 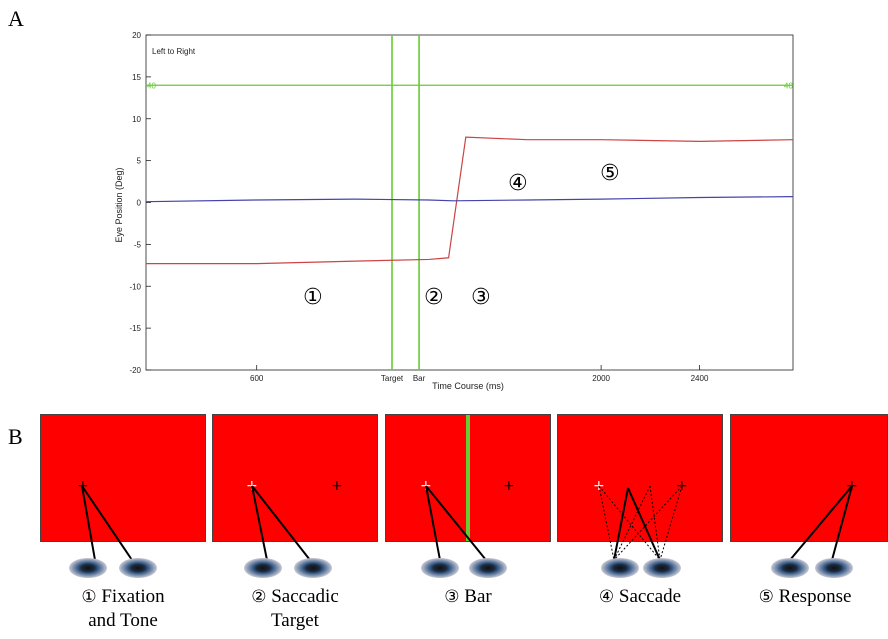 I want to click on screen-bar, so click(x=468, y=478).